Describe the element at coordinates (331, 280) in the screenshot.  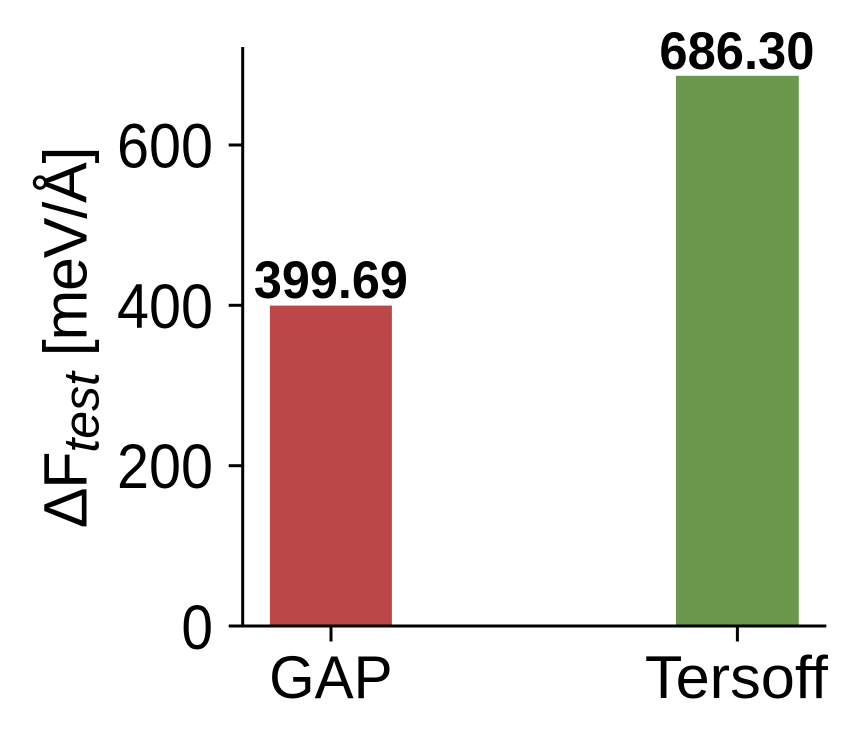
I see `svg-text: 399.69` at that location.